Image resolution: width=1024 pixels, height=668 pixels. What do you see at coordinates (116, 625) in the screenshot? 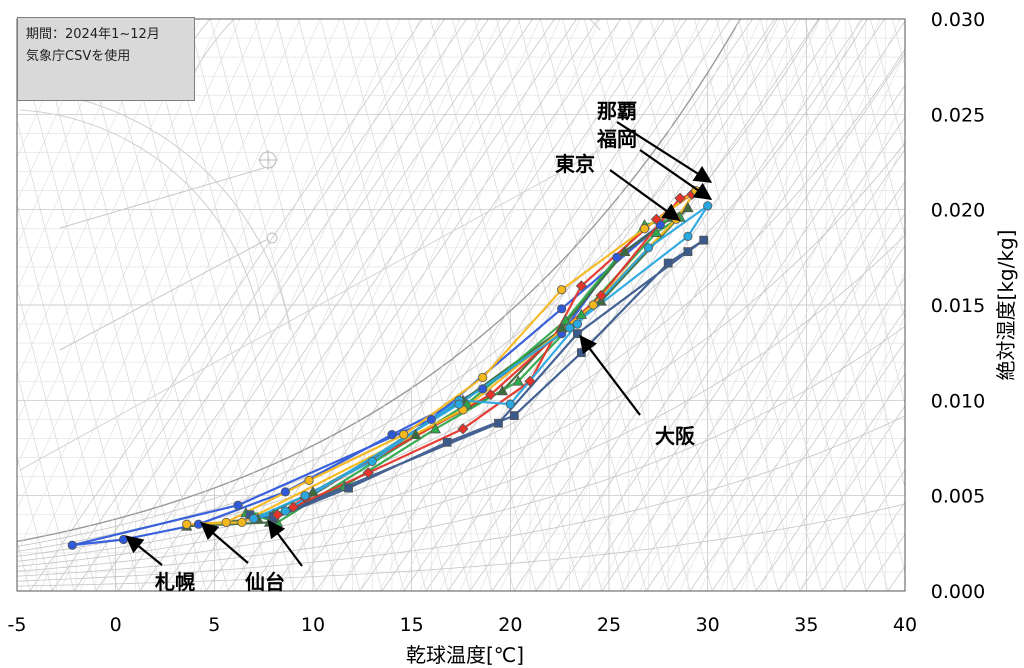
I see `x-tick-1: 0` at bounding box center [116, 625].